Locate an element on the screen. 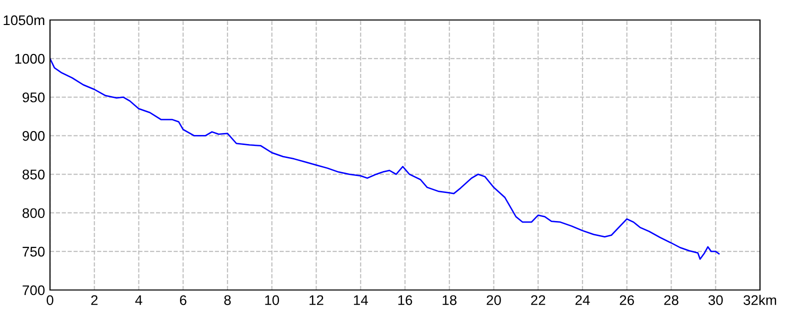 This screenshot has width=800, height=320. x-tick-label: 26 is located at coordinates (627, 300).